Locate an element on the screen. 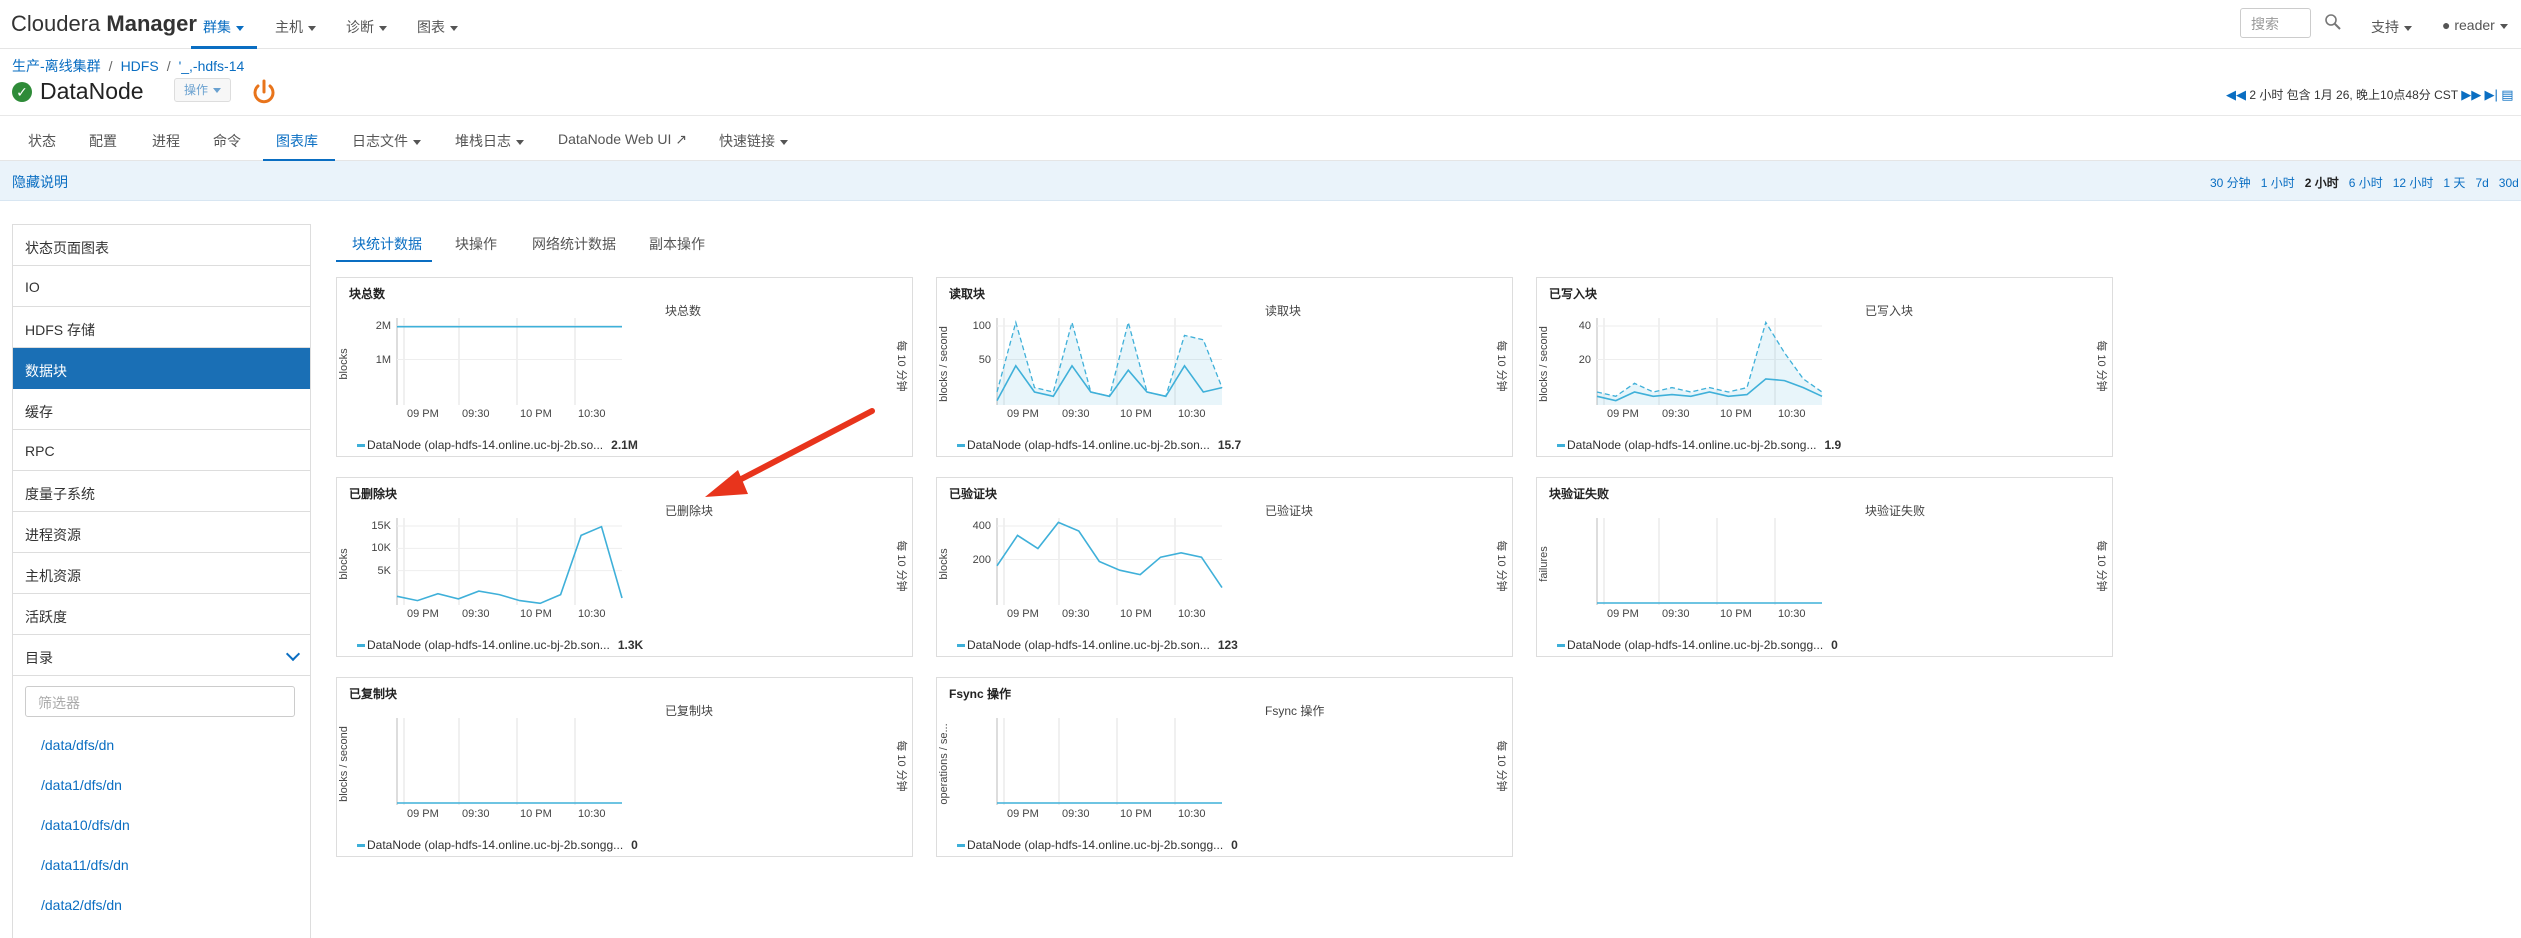 This screenshot has height=938, width=2521. dir-link: /data1/dfs/dn is located at coordinates (81, 785).